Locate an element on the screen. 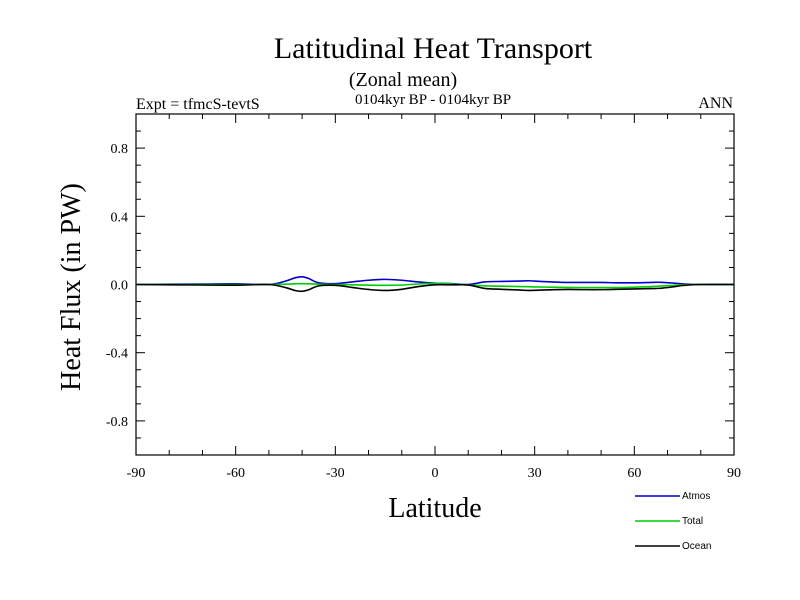 The height and width of the screenshot is (600, 800). series-layer is located at coordinates (435, 284).